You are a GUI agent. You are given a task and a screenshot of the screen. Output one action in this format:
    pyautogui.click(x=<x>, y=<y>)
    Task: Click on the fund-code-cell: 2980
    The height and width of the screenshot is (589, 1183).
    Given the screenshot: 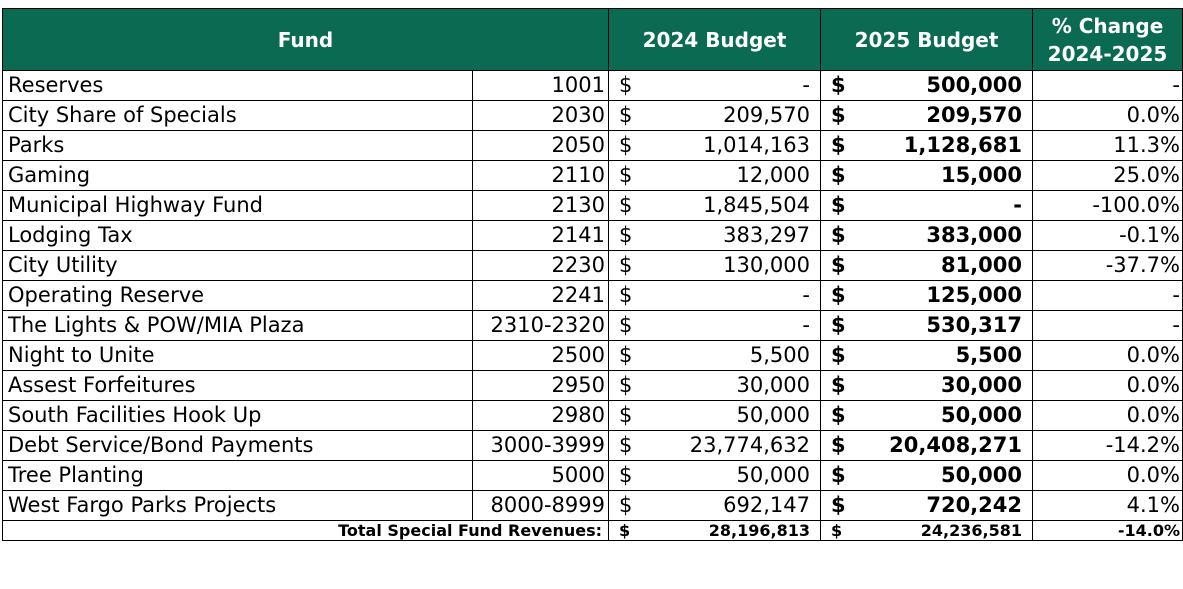 What is the action you would take?
    pyautogui.click(x=540, y=415)
    